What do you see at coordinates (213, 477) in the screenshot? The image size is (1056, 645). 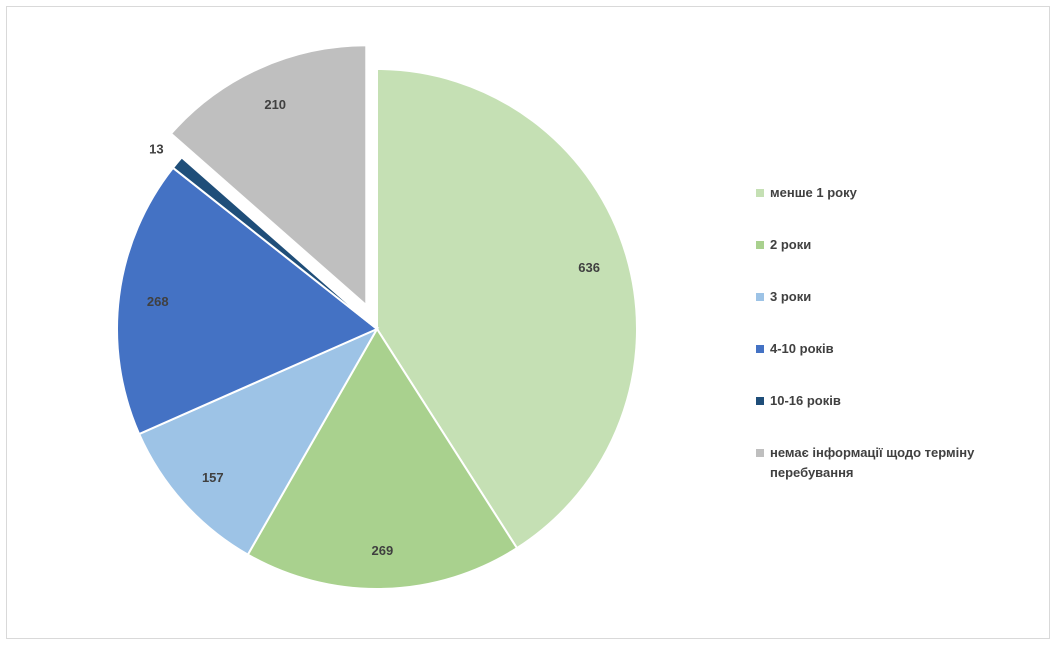 I see `data-label-2: 157` at bounding box center [213, 477].